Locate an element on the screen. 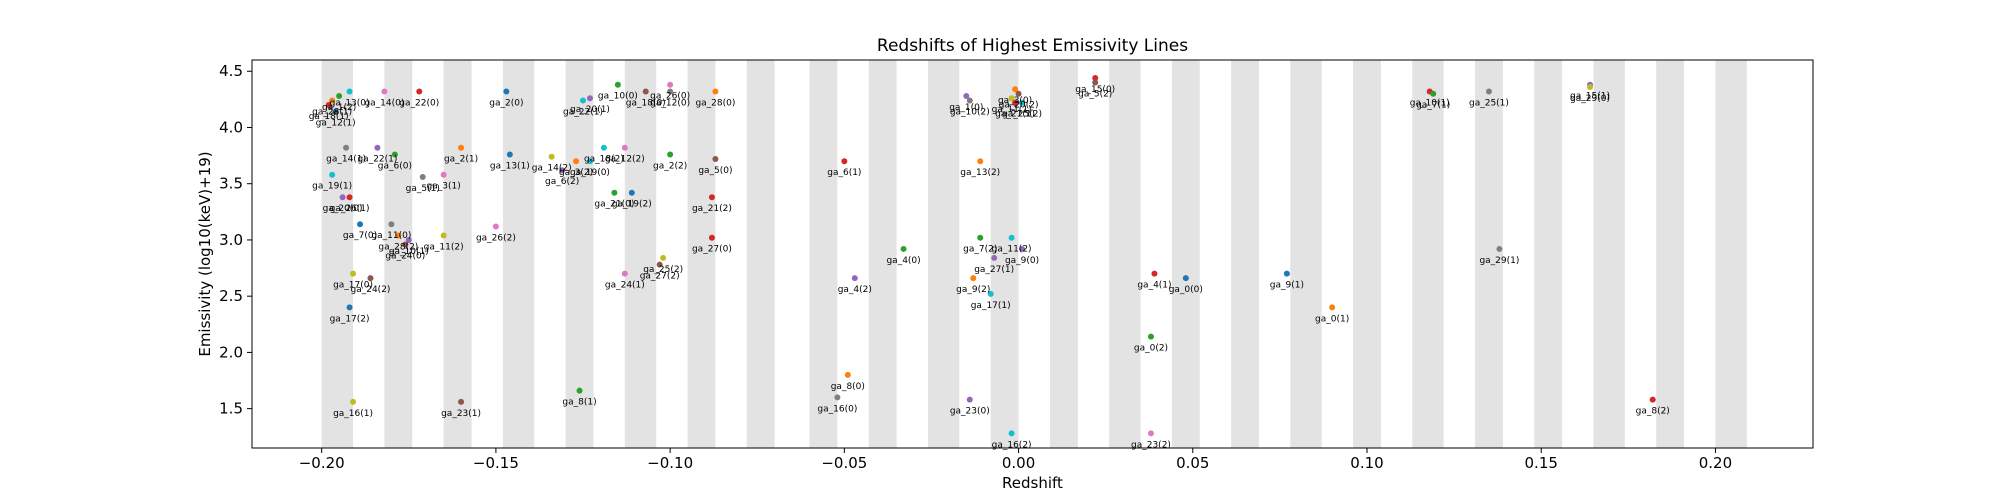 The height and width of the screenshot is (500, 2000). point-label: ga_18(2) is located at coordinates (604, 160).